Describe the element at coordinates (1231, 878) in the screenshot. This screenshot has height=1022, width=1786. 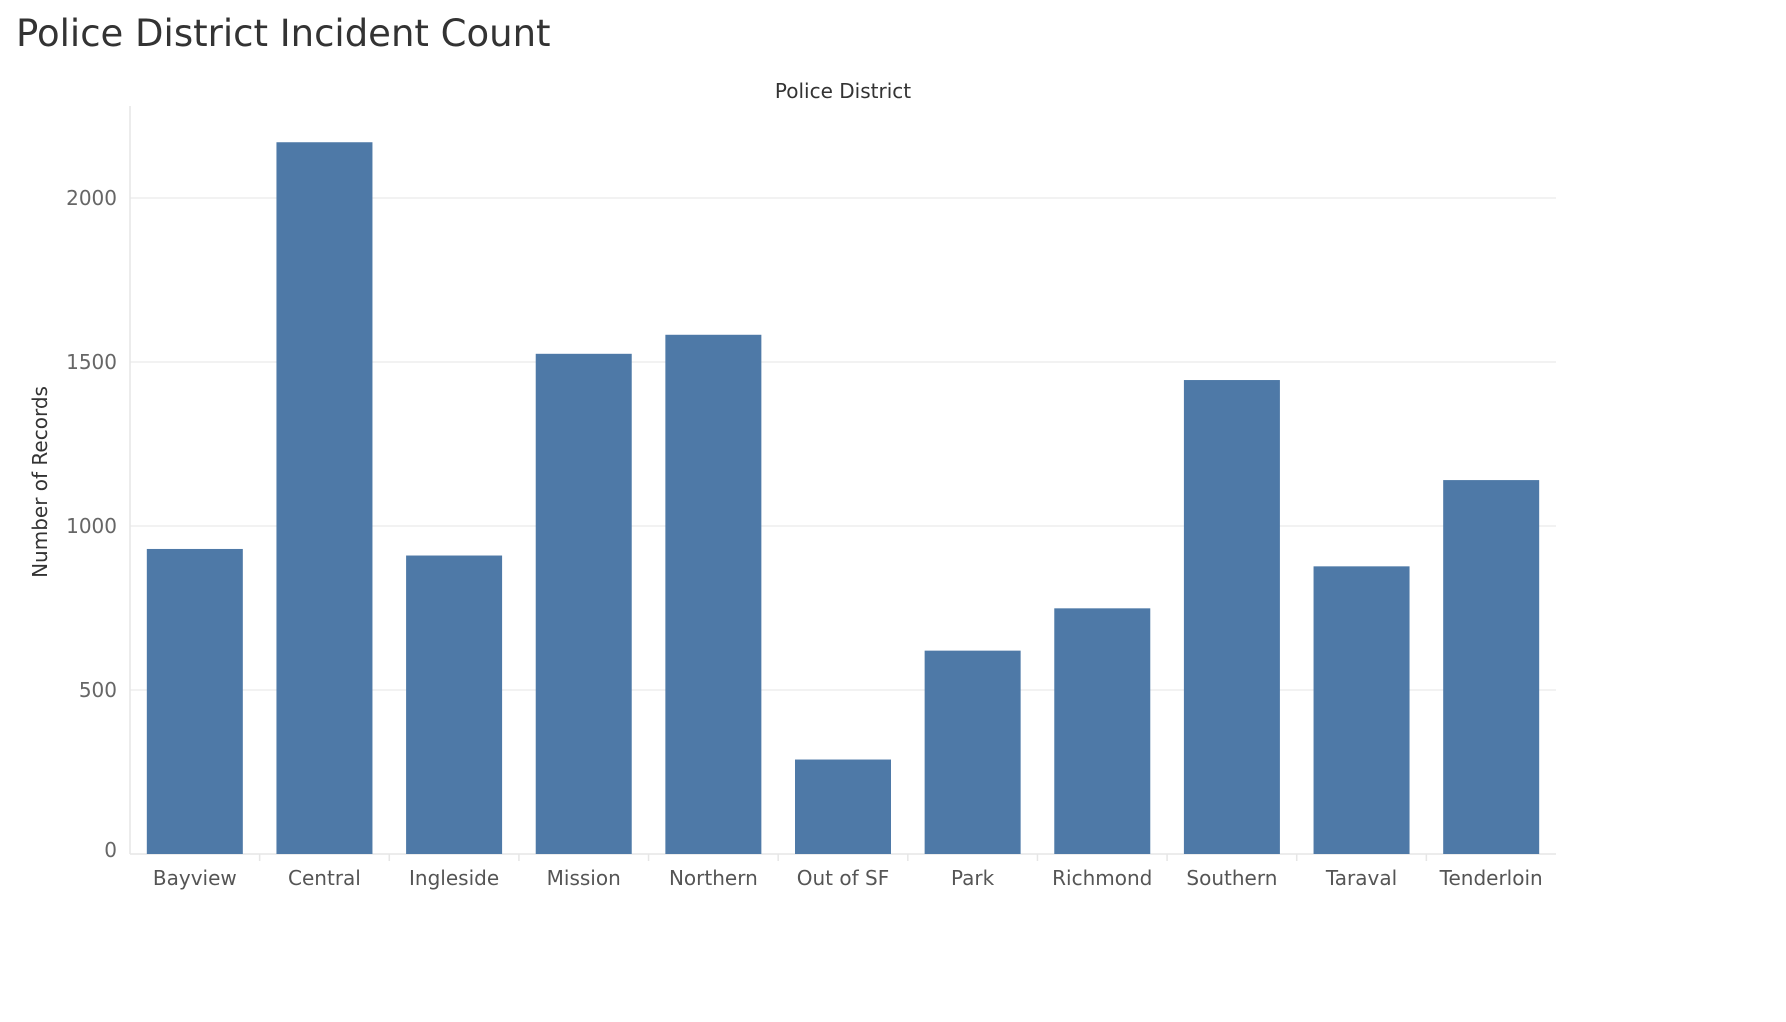
I see `category-label: Southern` at that location.